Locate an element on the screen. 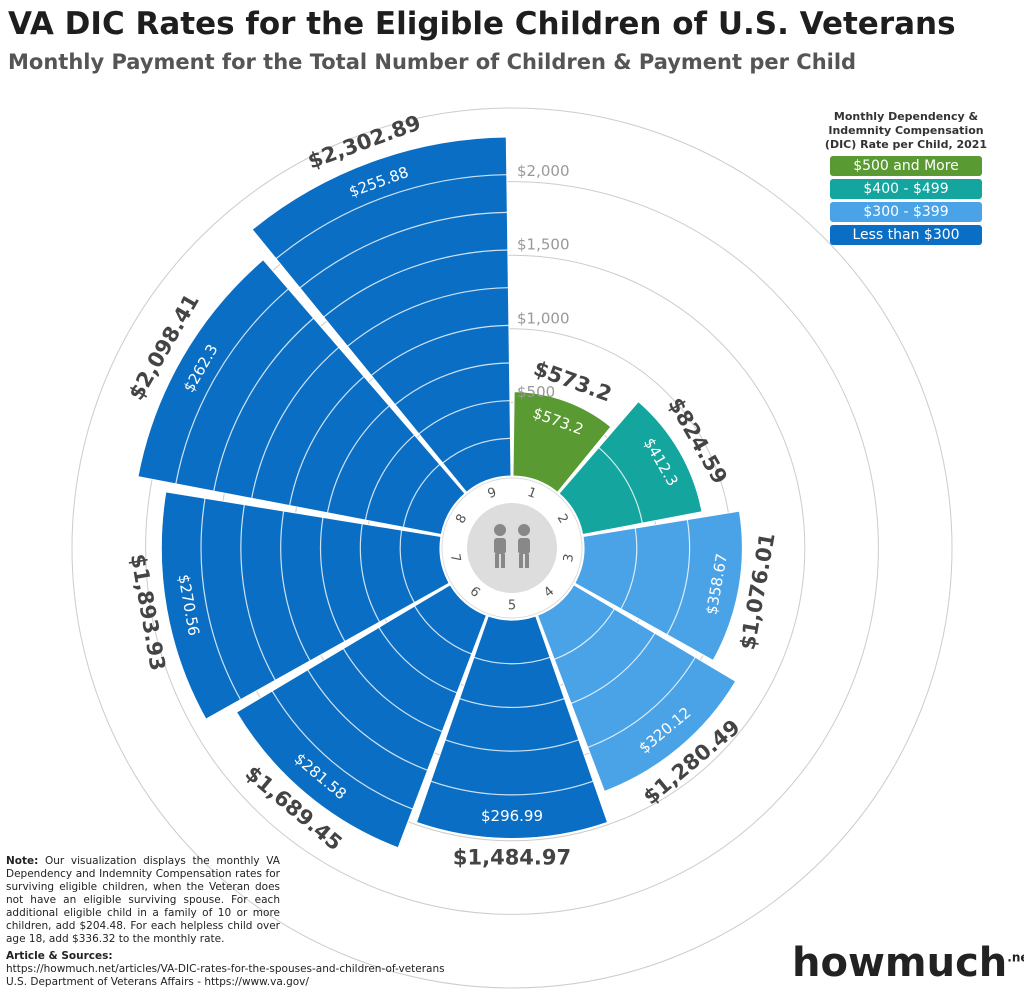  legend-item: $300 - $399 is located at coordinates (906, 212).